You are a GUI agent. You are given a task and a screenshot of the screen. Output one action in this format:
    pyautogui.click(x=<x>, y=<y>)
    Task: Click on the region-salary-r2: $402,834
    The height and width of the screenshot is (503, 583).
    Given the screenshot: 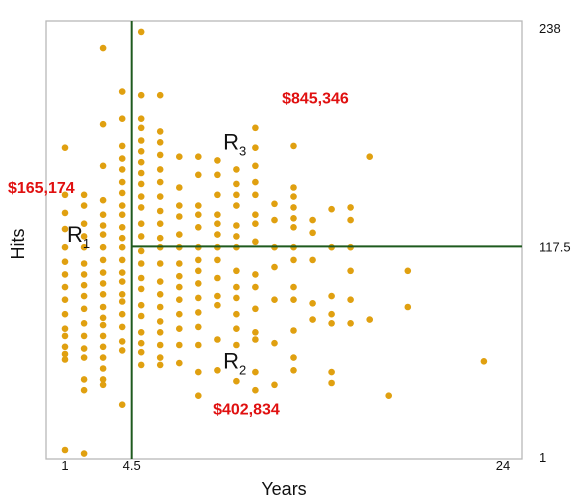 What is the action you would take?
    pyautogui.click(x=246, y=410)
    